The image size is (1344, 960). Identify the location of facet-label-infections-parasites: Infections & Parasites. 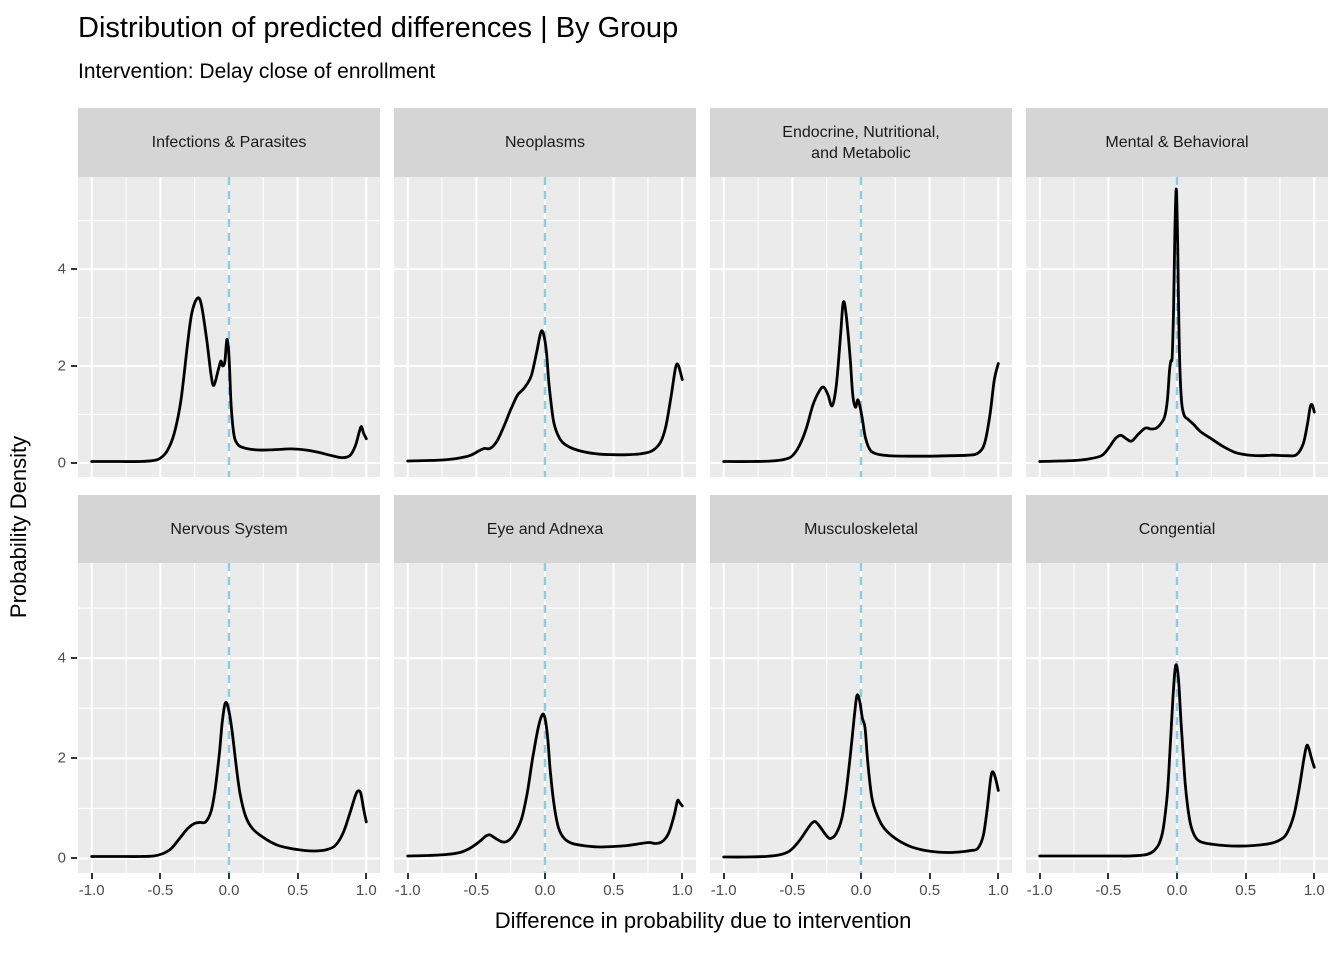
(229, 142).